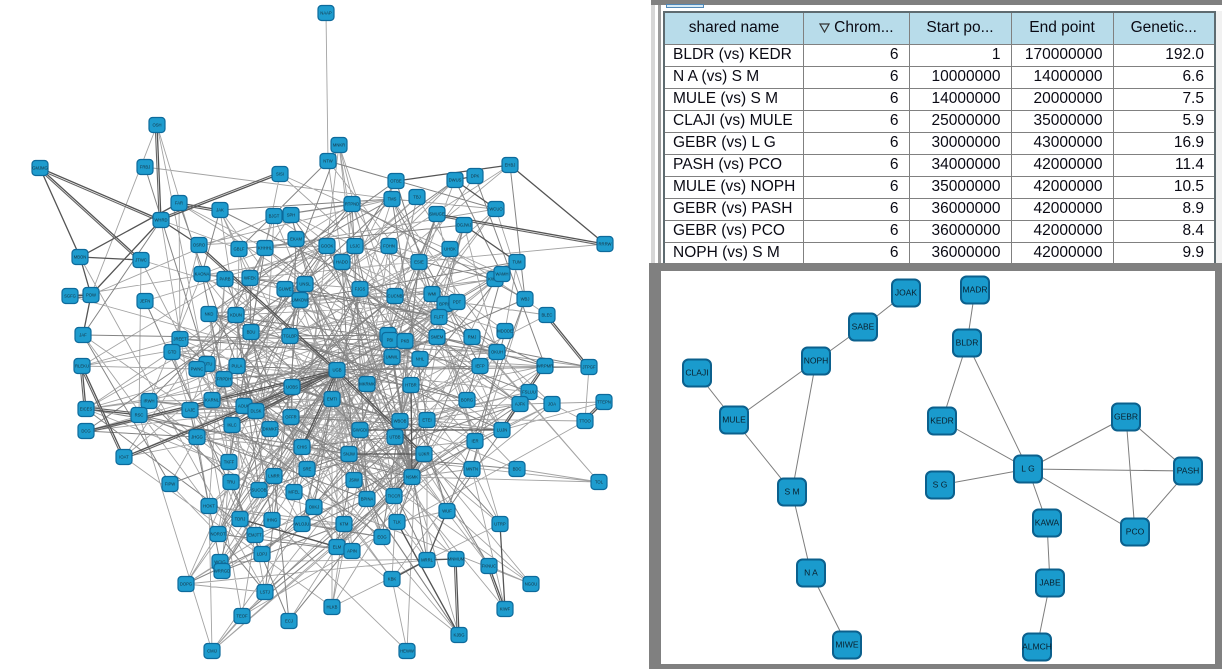 This screenshot has width=1222, height=669. Describe the element at coordinates (529, 392) in the screenshot. I see `svg-text: FSLUU` at that location.